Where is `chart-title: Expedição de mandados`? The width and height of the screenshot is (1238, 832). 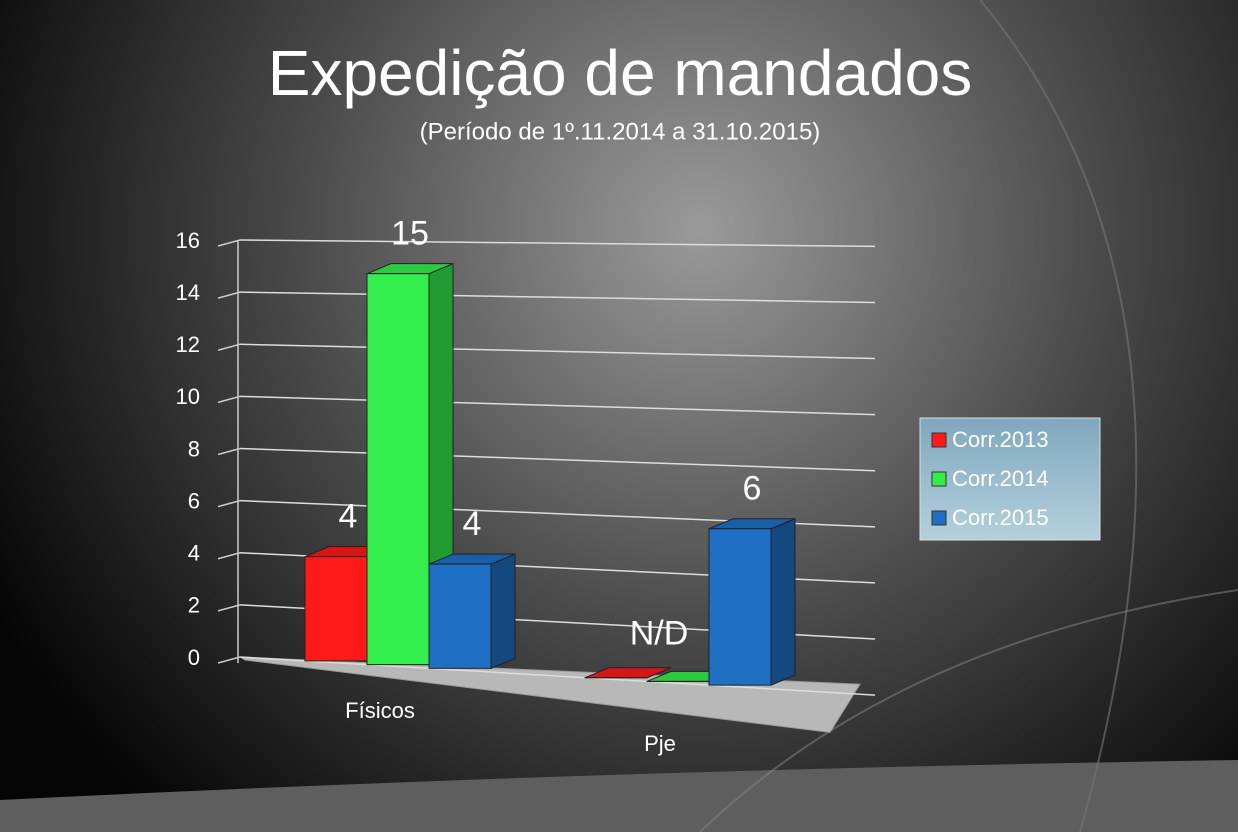 chart-title: Expedição de mandados is located at coordinates (620, 73).